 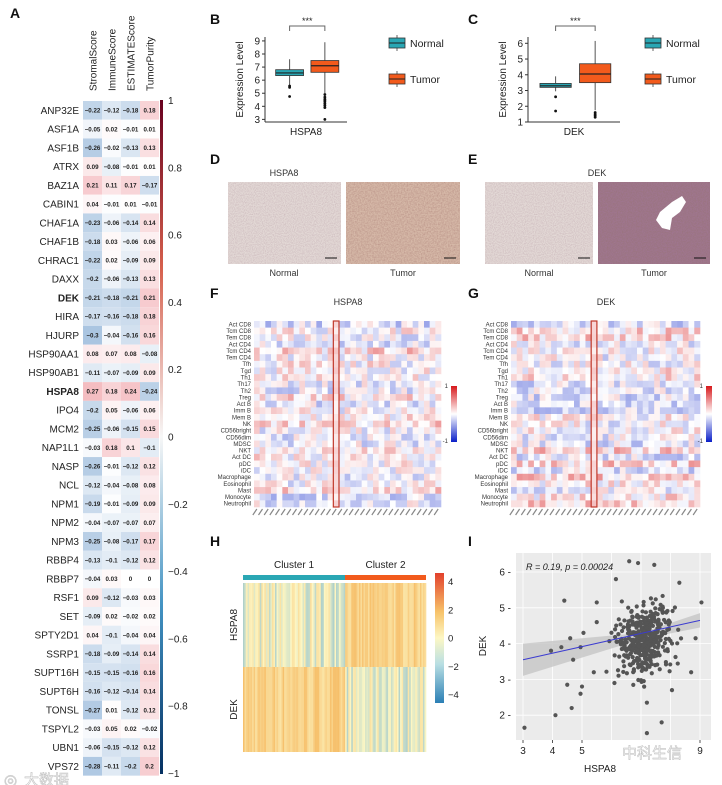 What do you see at coordinates (61, 448) in the screenshot?
I see `gene-label: NAP1L1` at bounding box center [61, 448].